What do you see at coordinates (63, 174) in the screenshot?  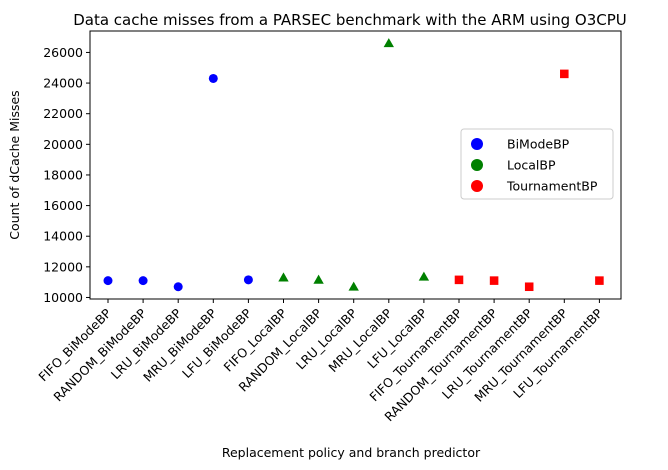 I see `y-tick-label: 18000` at bounding box center [63, 174].